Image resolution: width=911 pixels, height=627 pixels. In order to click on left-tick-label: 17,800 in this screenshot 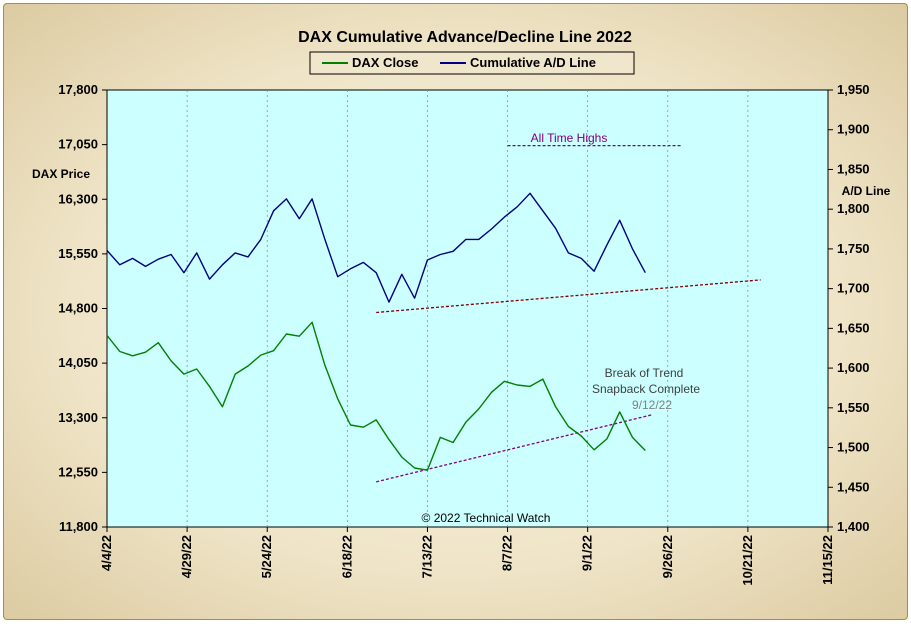, I will do `click(78, 89)`.